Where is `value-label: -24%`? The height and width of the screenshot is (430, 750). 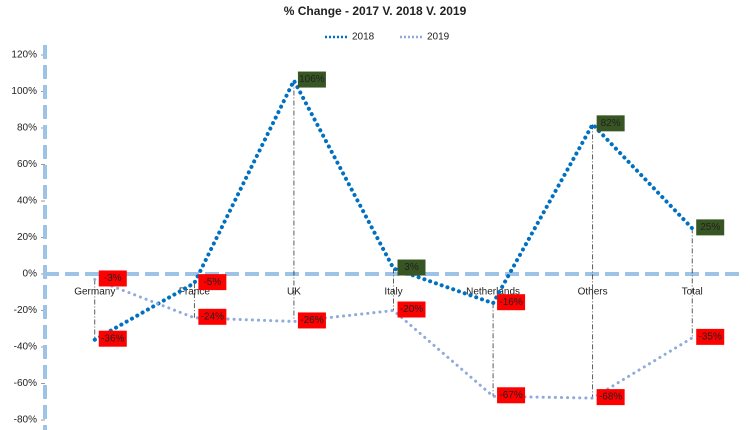 value-label: -24% is located at coordinates (212, 316).